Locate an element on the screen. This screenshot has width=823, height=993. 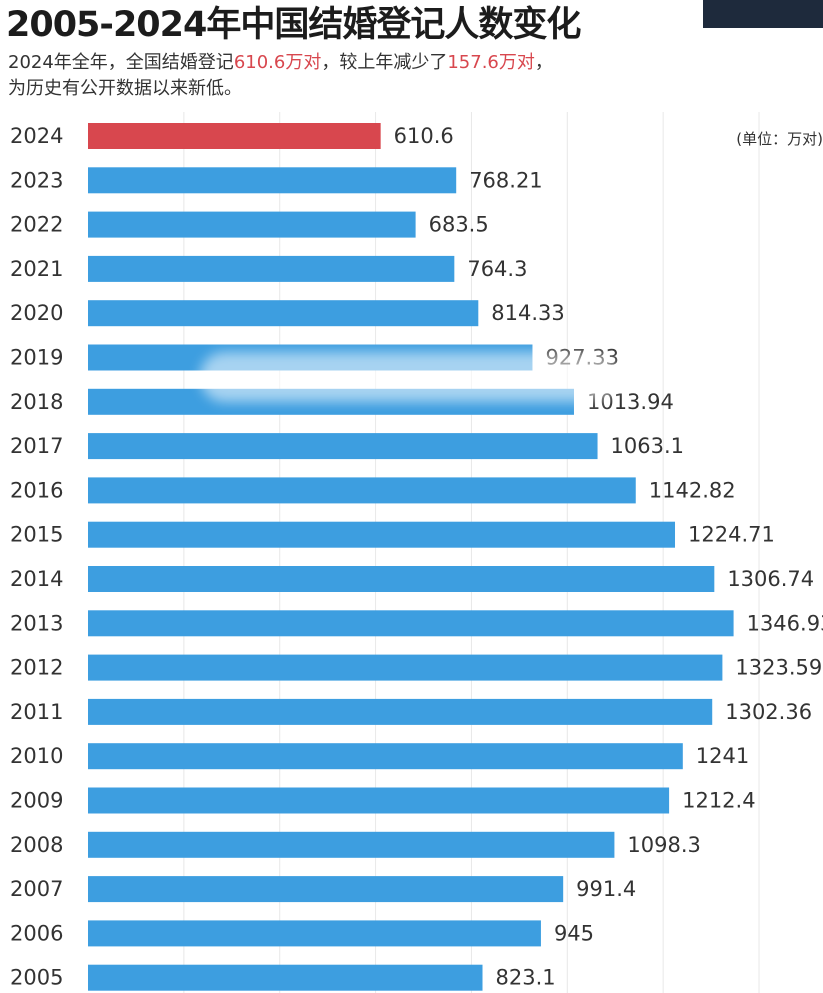
unit-label: (单位：万对) is located at coordinates (779, 139).